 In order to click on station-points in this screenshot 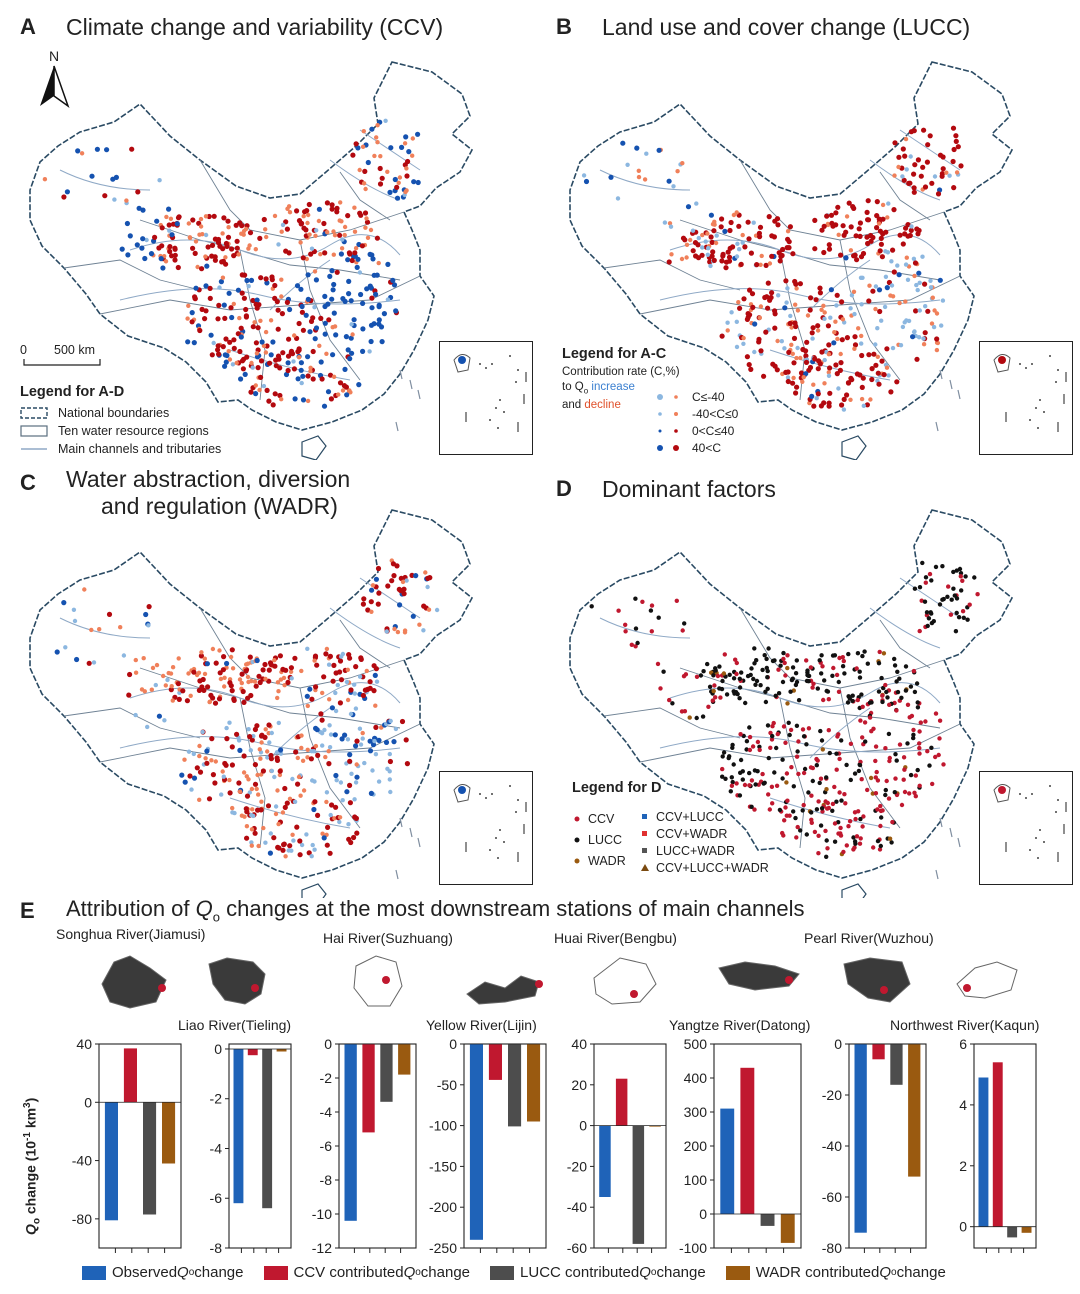, I will do `click(784, 709)`.